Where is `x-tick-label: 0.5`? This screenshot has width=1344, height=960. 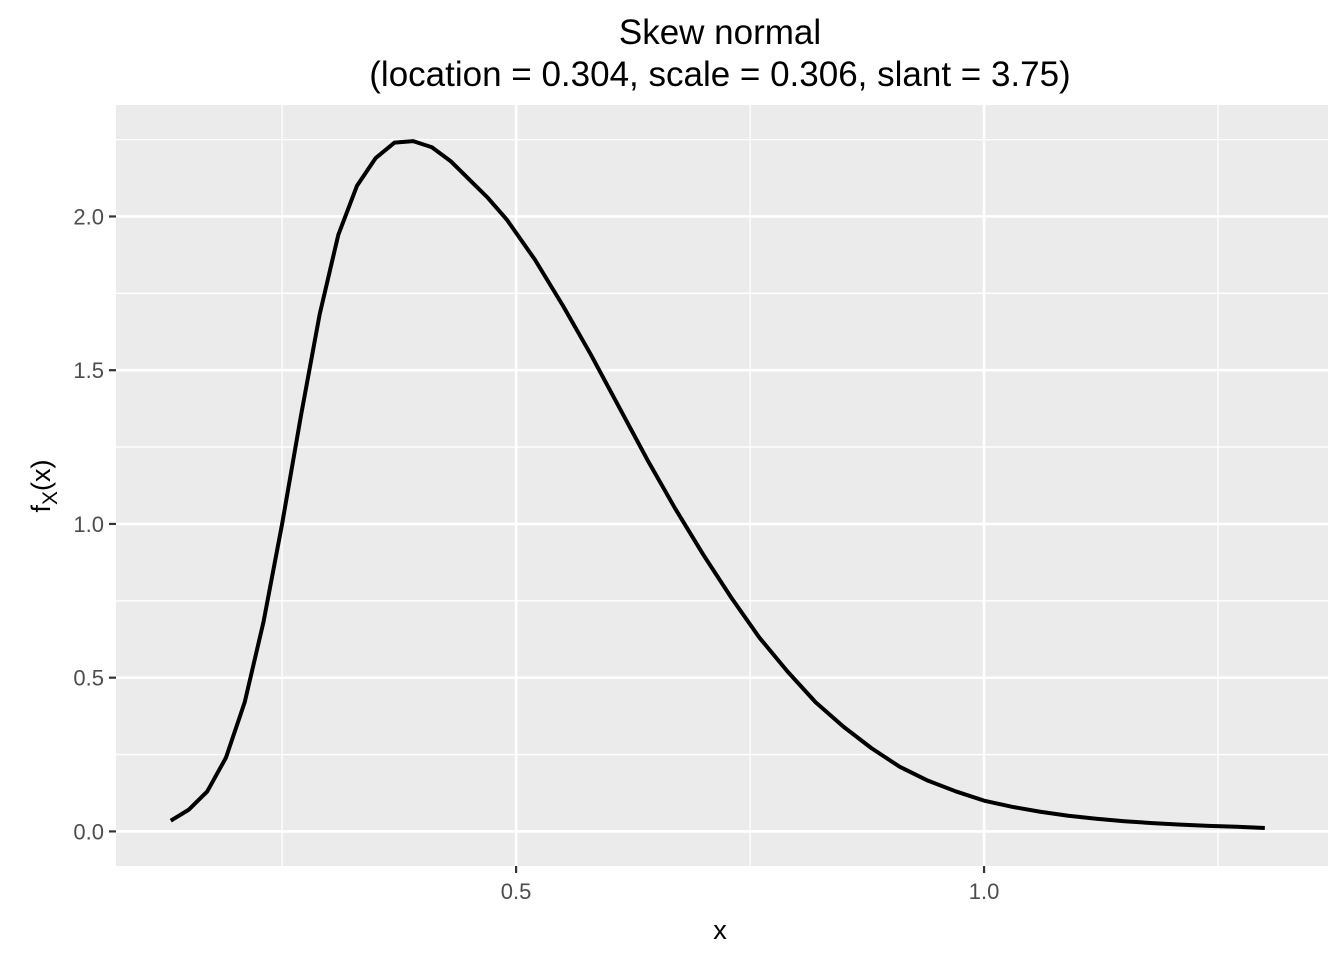
x-tick-label: 0.5 is located at coordinates (516, 891).